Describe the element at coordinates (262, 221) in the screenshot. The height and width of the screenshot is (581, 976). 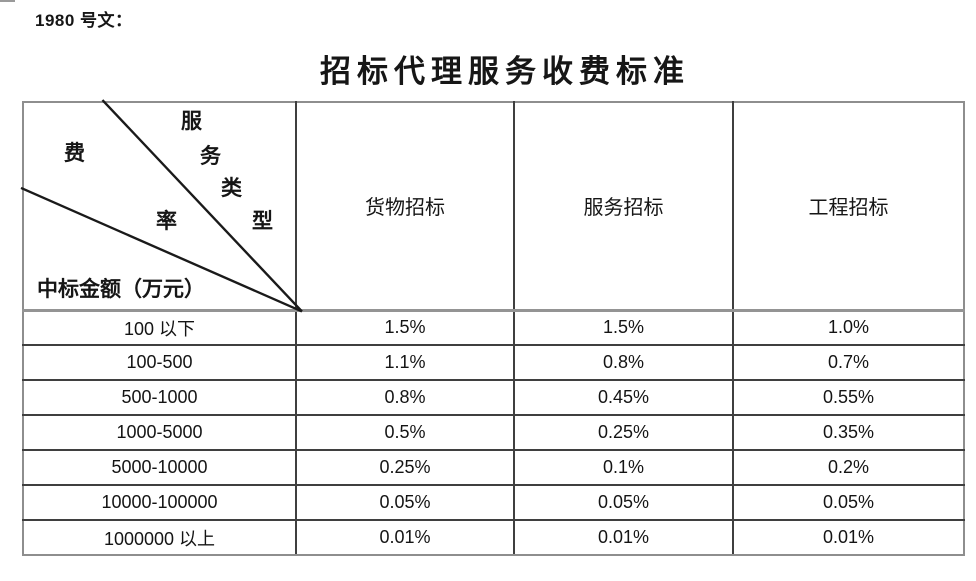
I see `corner-service-type-char: 型` at that location.